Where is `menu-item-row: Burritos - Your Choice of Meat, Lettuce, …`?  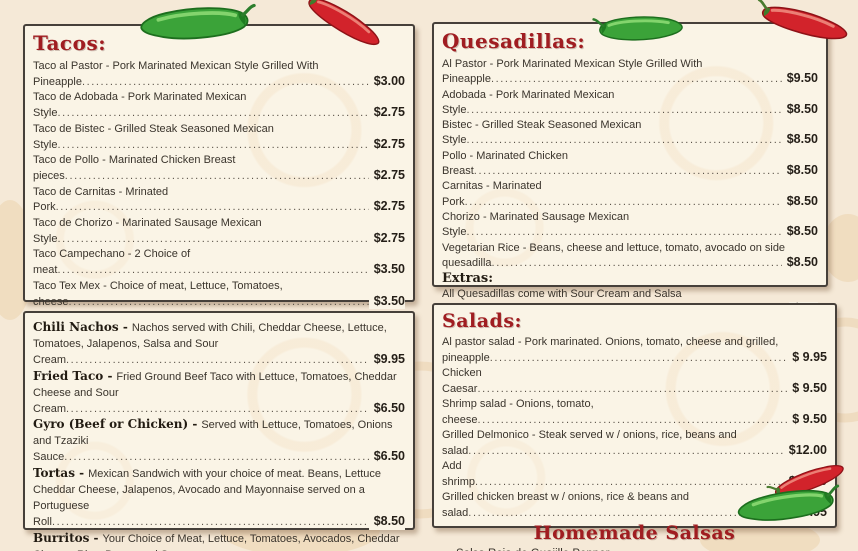 menu-item-row: Burritos - Your Choice of Meat, Lettuce, … is located at coordinates (219, 541).